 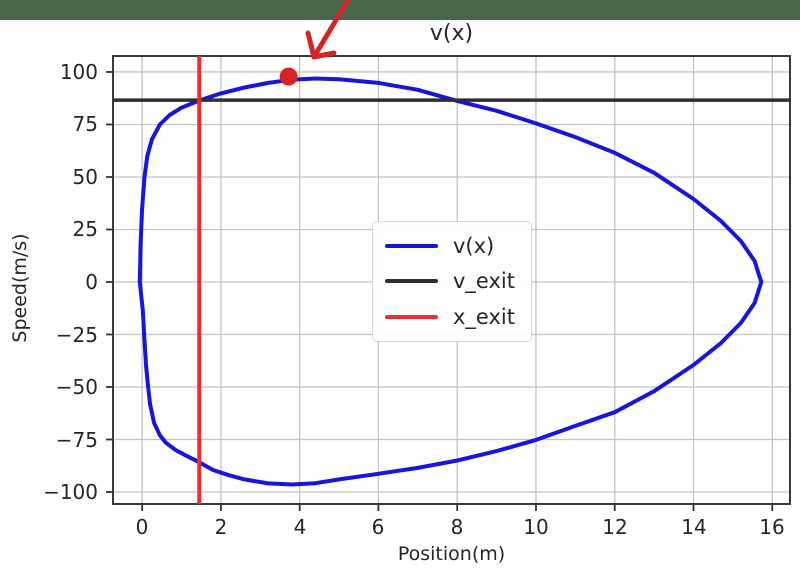 What do you see at coordinates (76, 440) in the screenshot?
I see `y-tick-label: −75` at bounding box center [76, 440].